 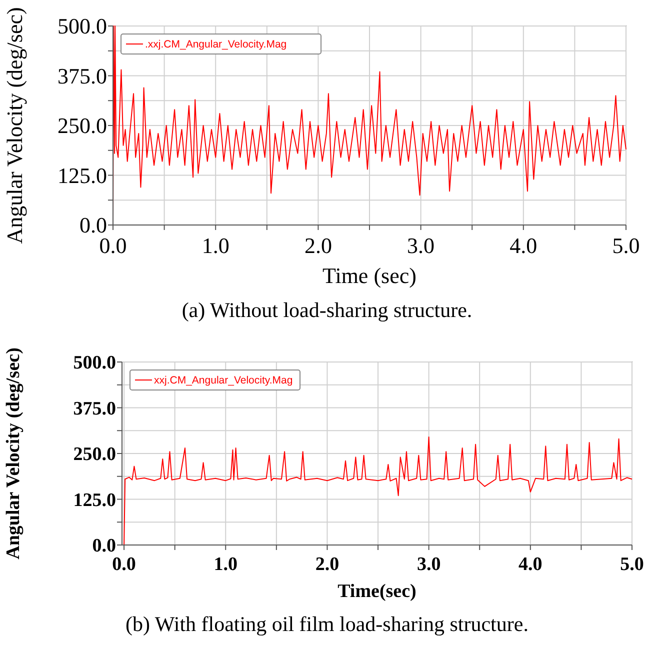 What do you see at coordinates (327, 624) in the screenshot?
I see `text: (b) With floating oil film load-sharing structure.` at bounding box center [327, 624].